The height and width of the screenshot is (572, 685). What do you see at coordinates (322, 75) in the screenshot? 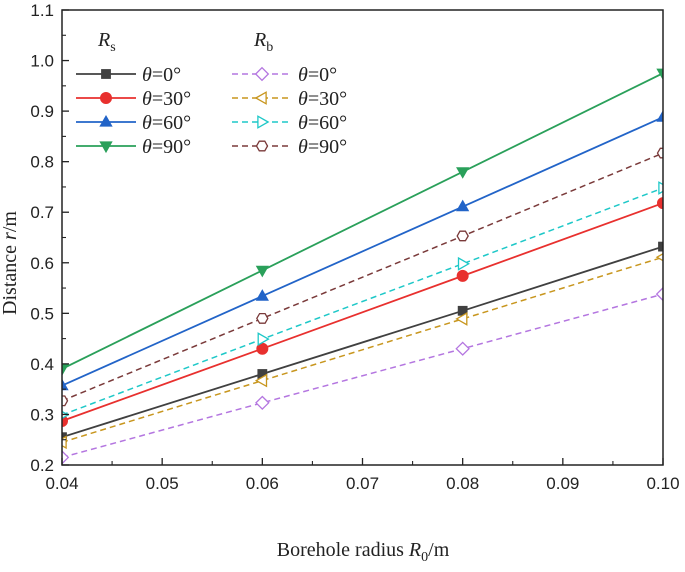
I see `legend-label-rest-rb-theta-0: =0°` at bounding box center [322, 75].